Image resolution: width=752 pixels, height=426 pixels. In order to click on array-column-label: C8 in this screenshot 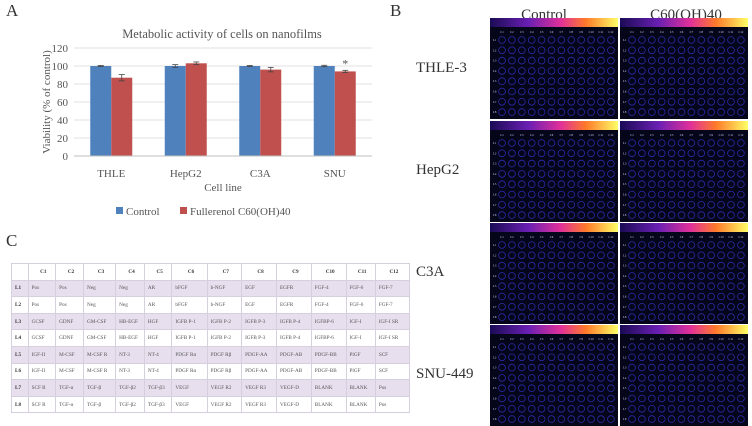, I will do `click(702, 135)`.